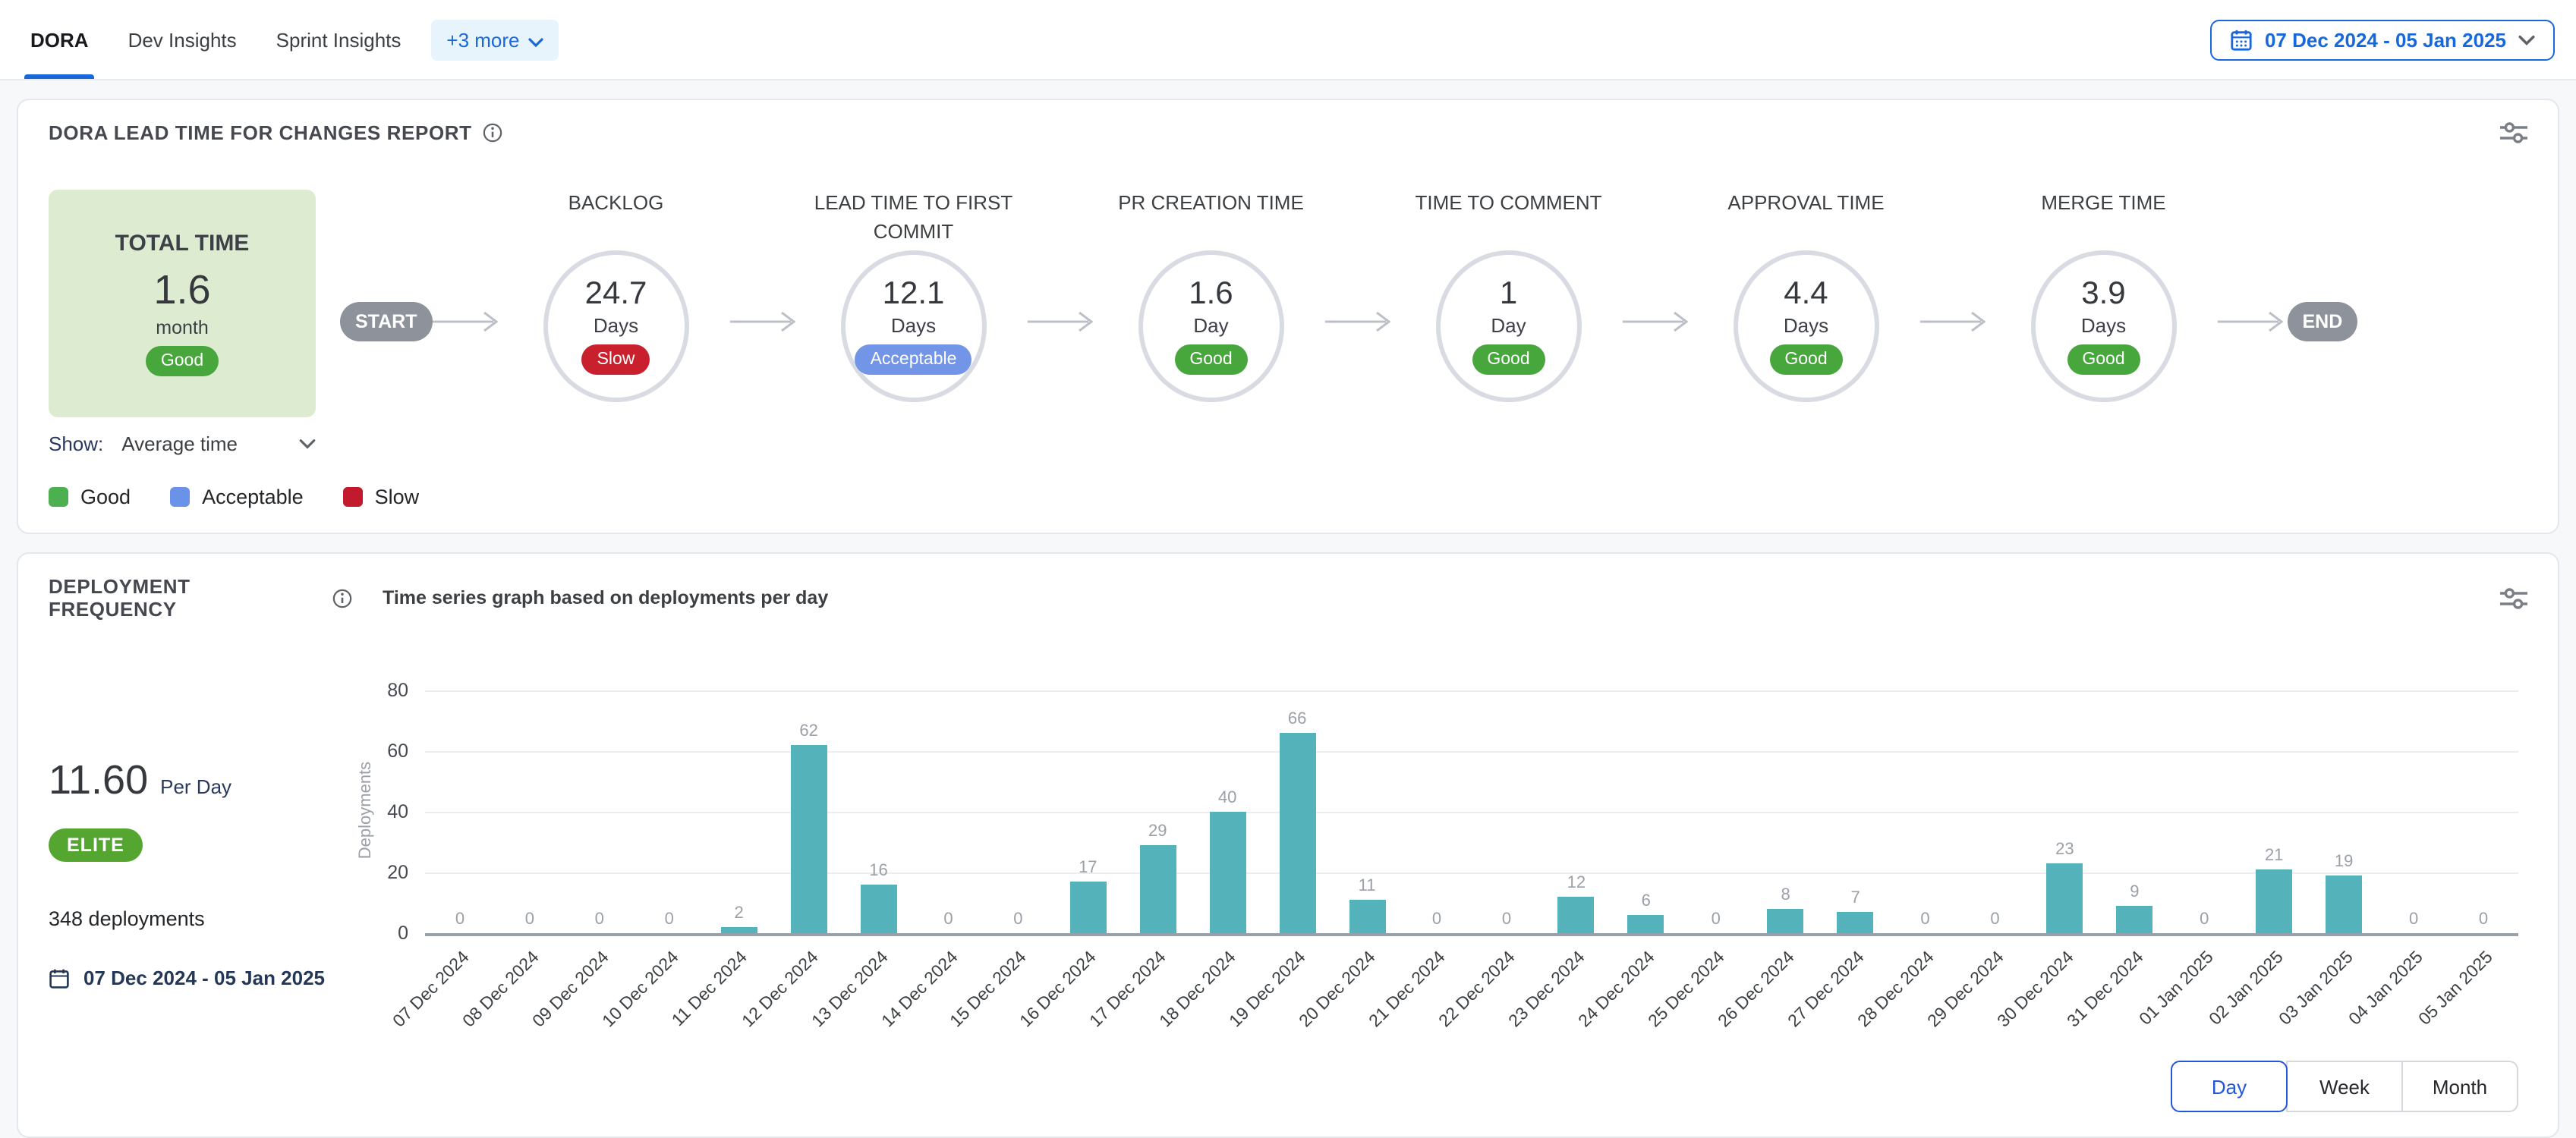  I want to click on bar-value-label: 16, so click(878, 871).